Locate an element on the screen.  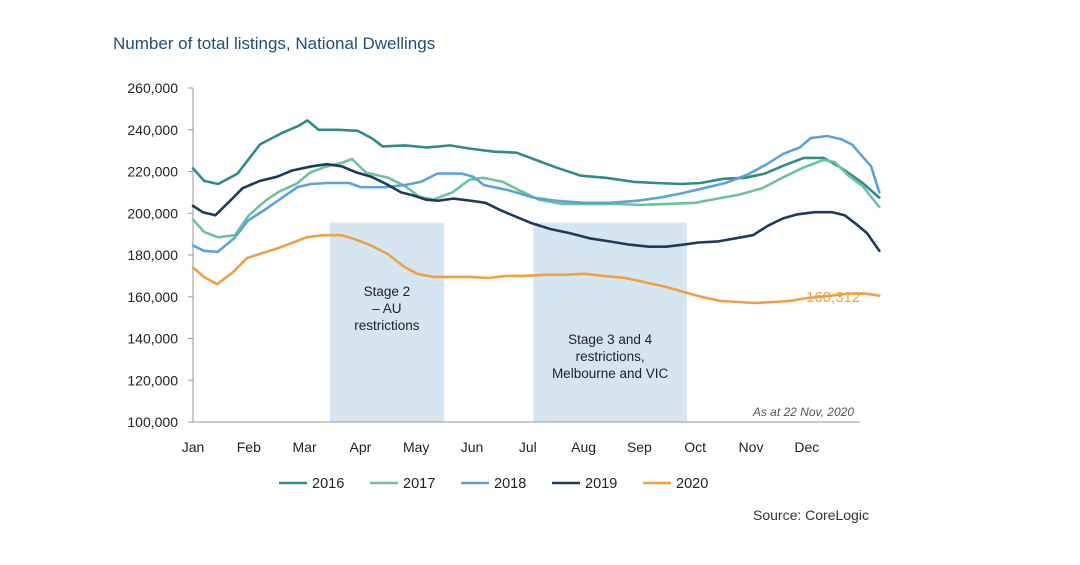
end-value-label: 160,312 is located at coordinates (833, 297).